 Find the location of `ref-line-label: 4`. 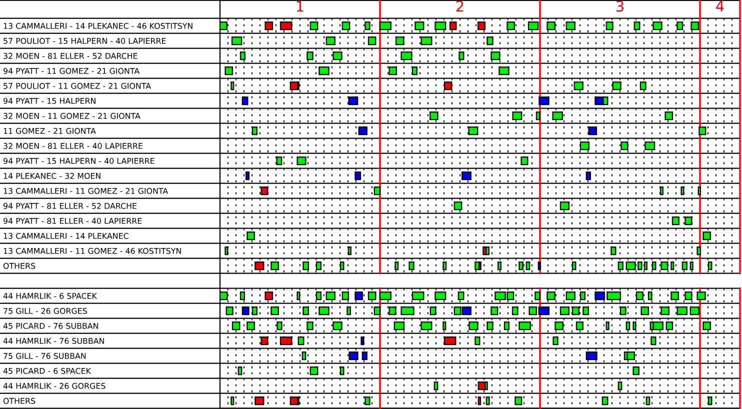

ref-line-label: 4 is located at coordinates (720, 6).